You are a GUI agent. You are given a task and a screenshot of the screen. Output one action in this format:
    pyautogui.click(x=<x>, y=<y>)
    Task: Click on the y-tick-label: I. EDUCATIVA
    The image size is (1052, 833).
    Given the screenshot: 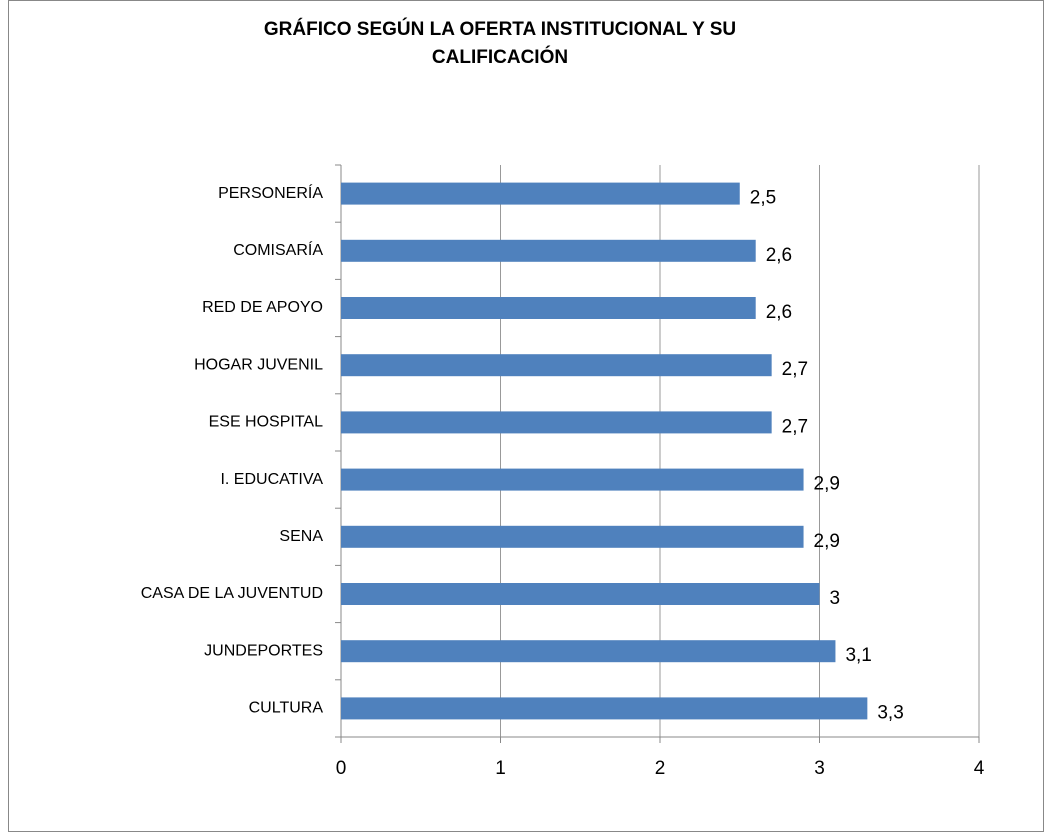 What is the action you would take?
    pyautogui.click(x=271, y=479)
    